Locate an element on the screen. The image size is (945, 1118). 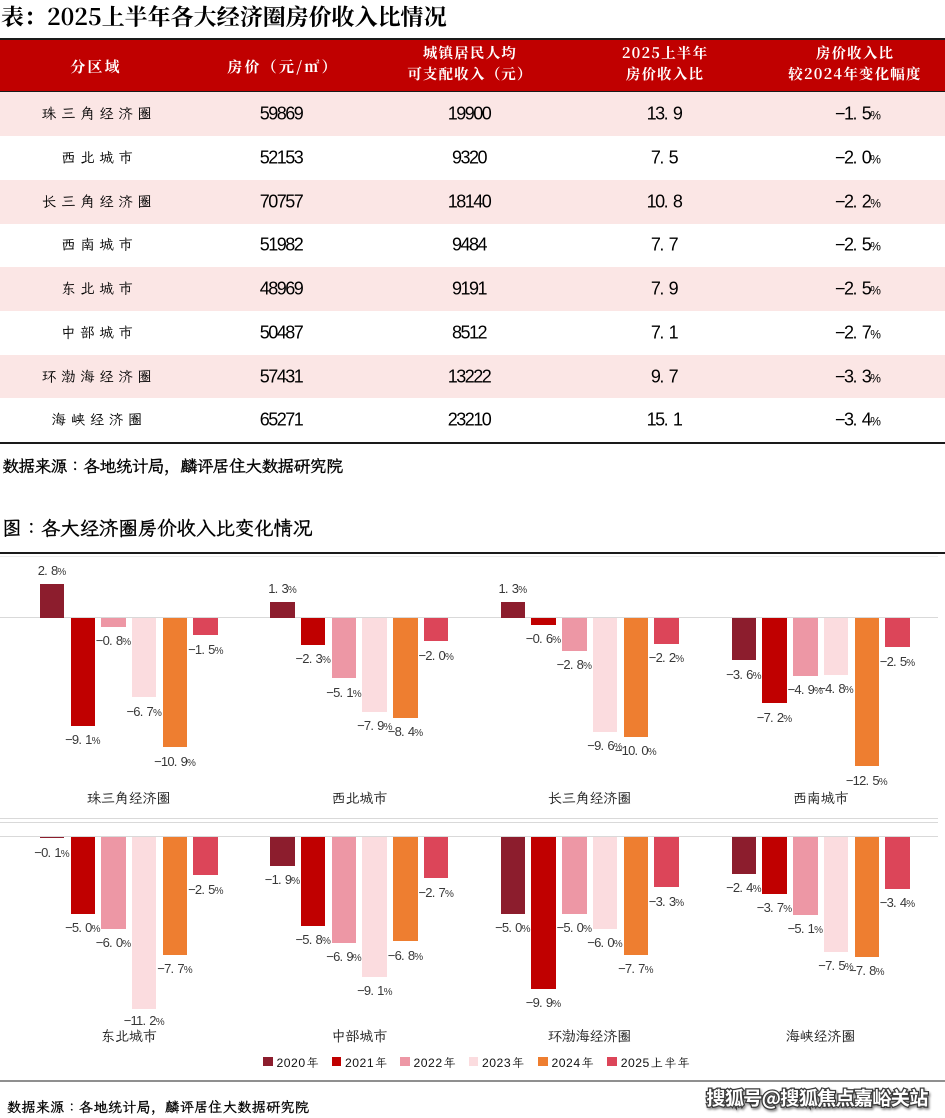
svg-text: 搜狐号@搜狐焦点嘉峪关站 is located at coordinates (817, 1097).